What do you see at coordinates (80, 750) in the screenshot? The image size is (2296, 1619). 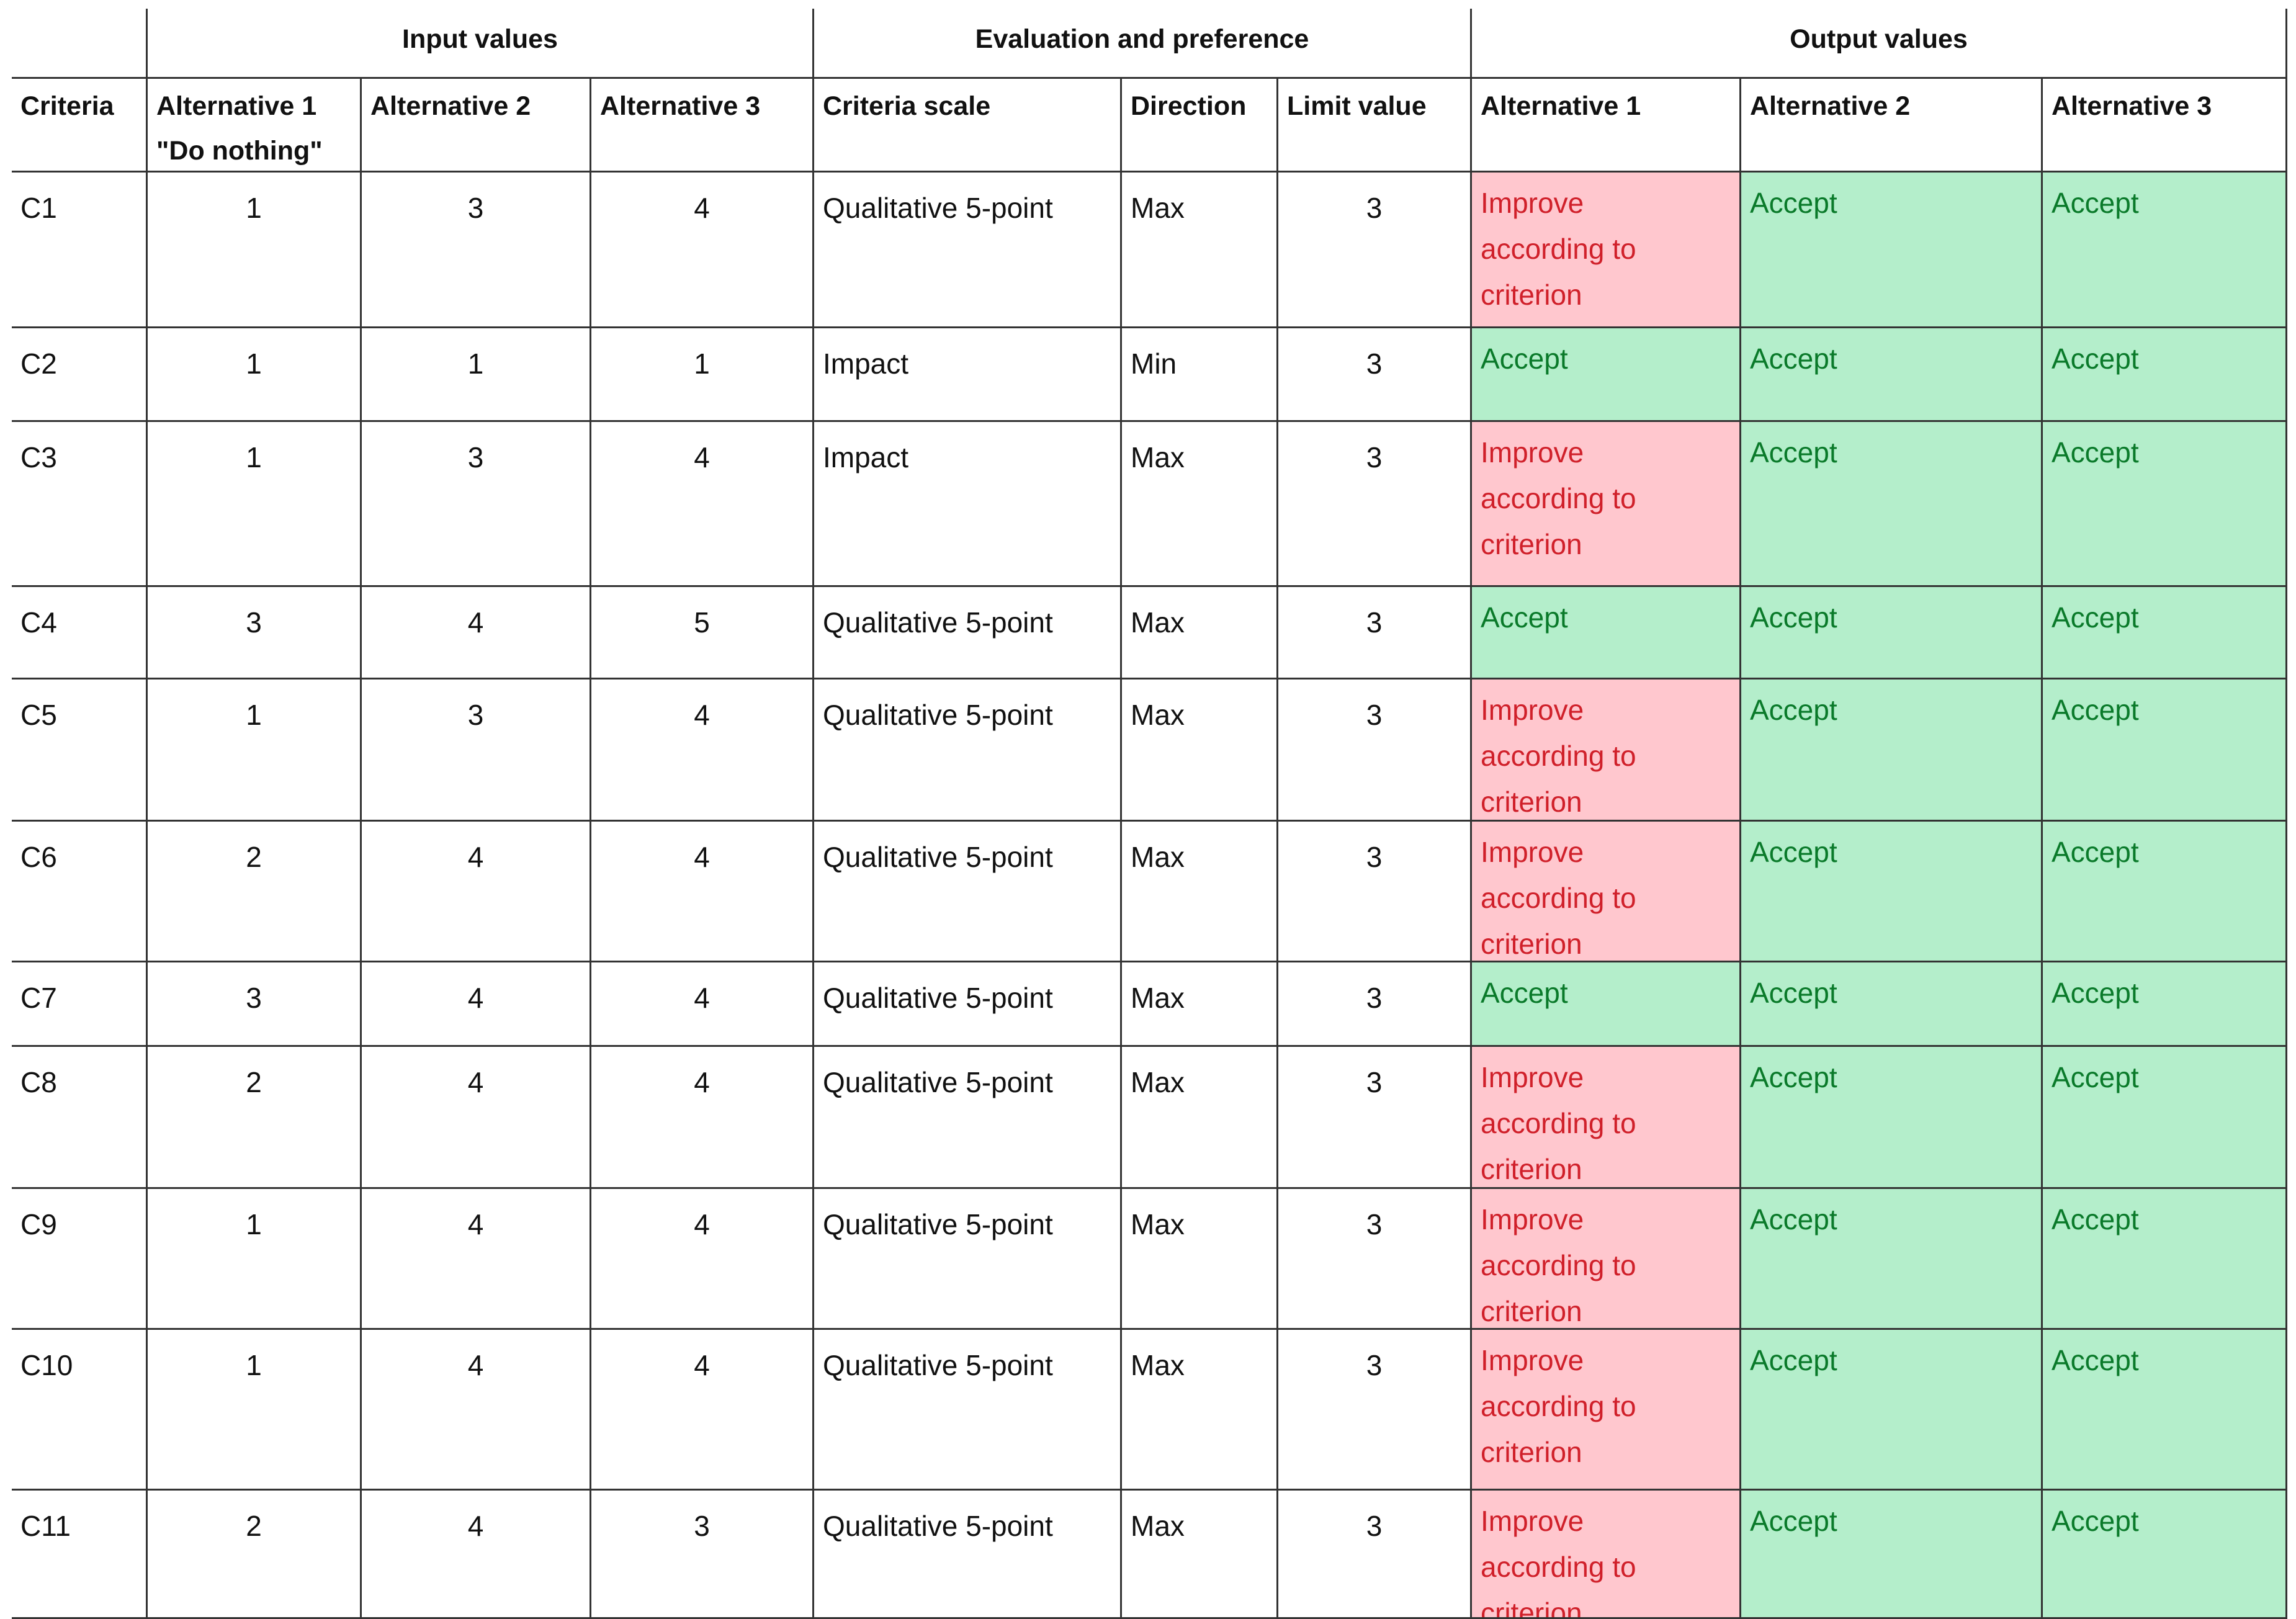 I see `criterion-cell: C5` at bounding box center [80, 750].